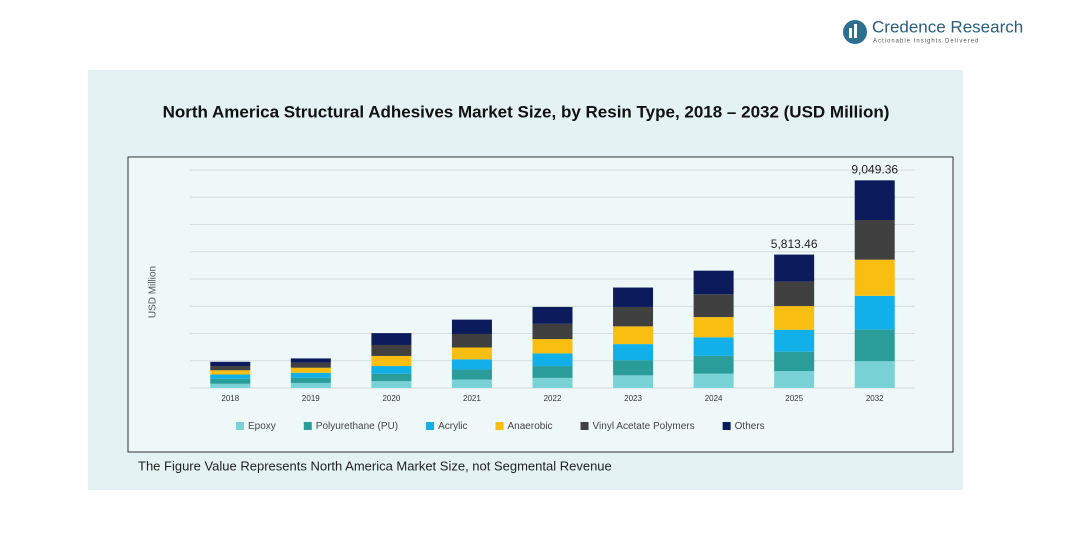  I want to click on legend-label: Vinyl Acetate Polymers, so click(644, 426).